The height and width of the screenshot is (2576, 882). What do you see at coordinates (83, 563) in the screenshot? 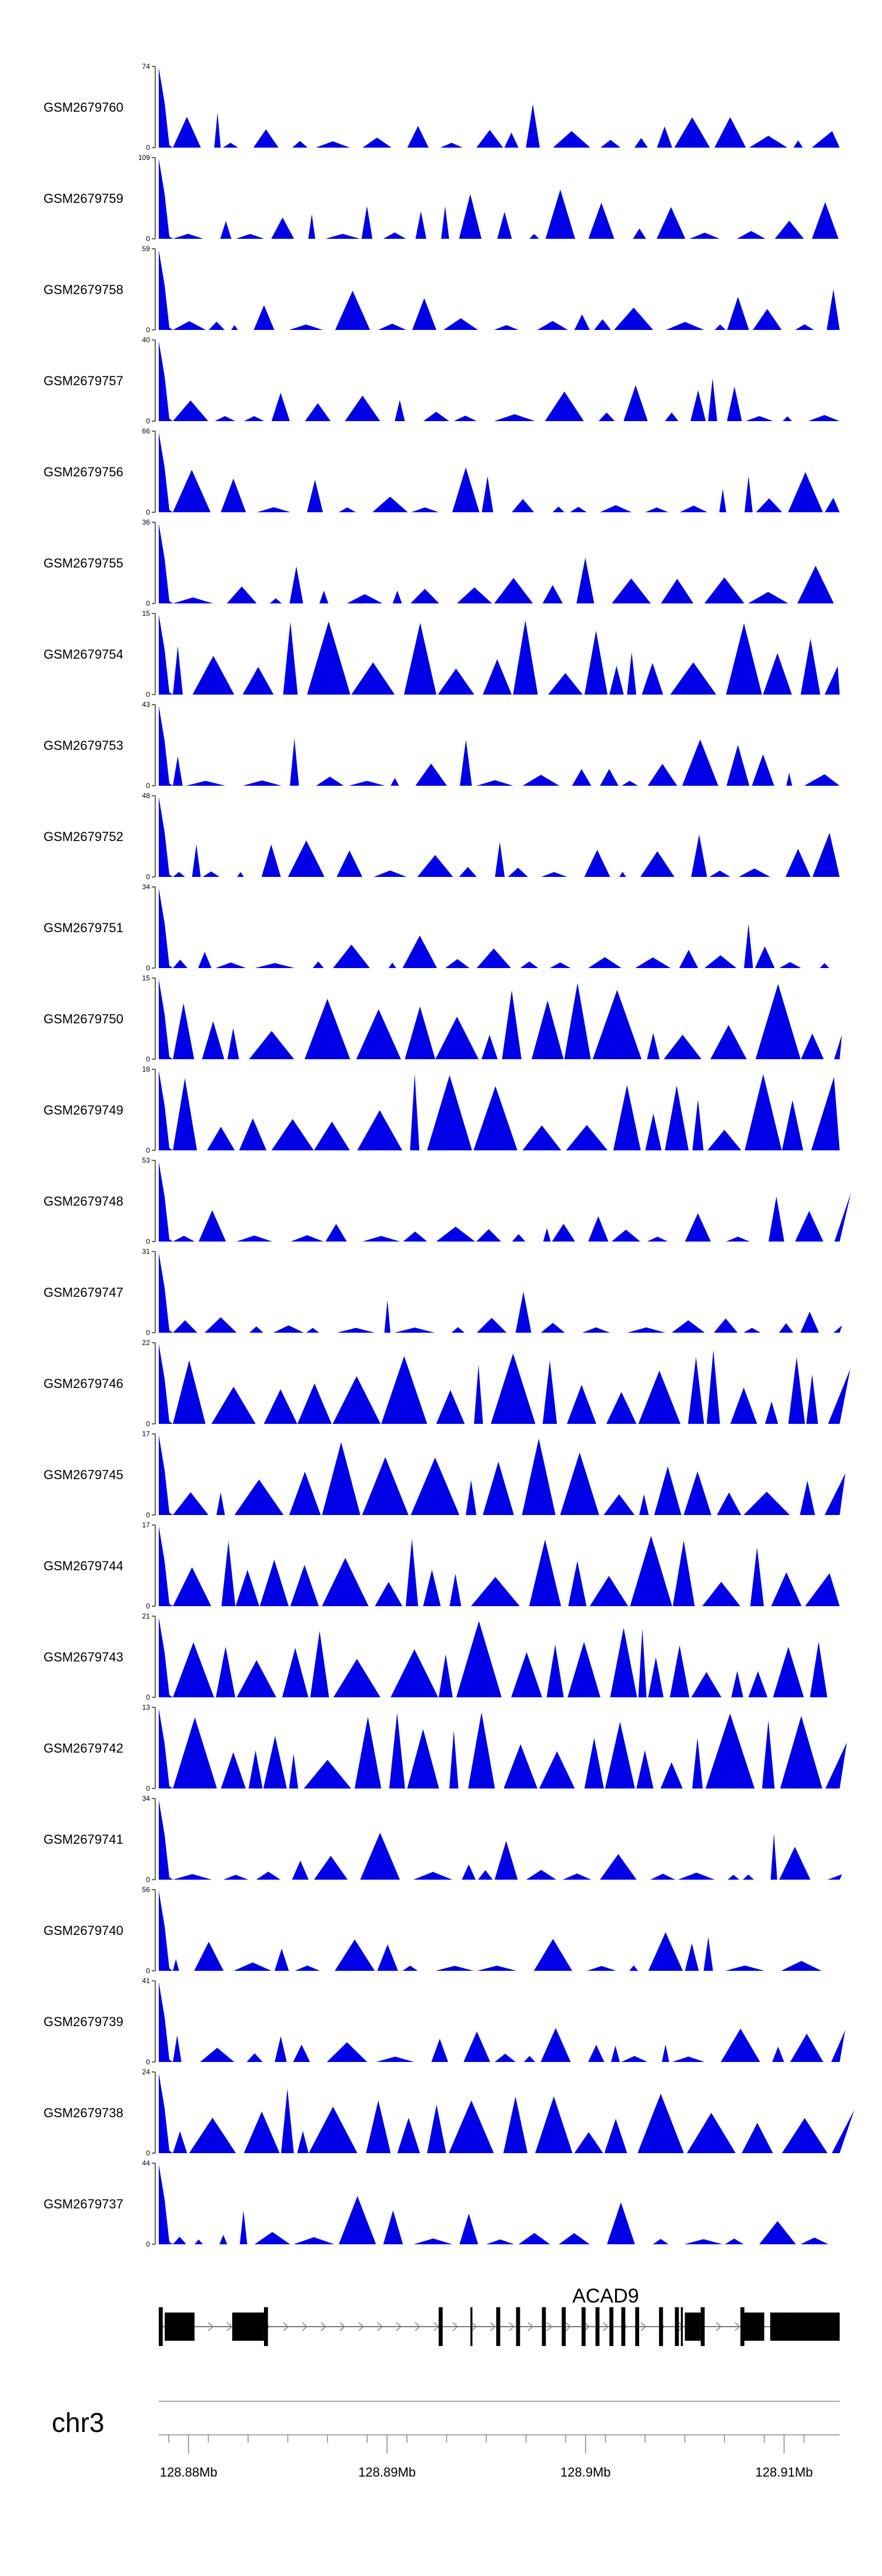
I see `track-label: GSM2679755` at bounding box center [83, 563].